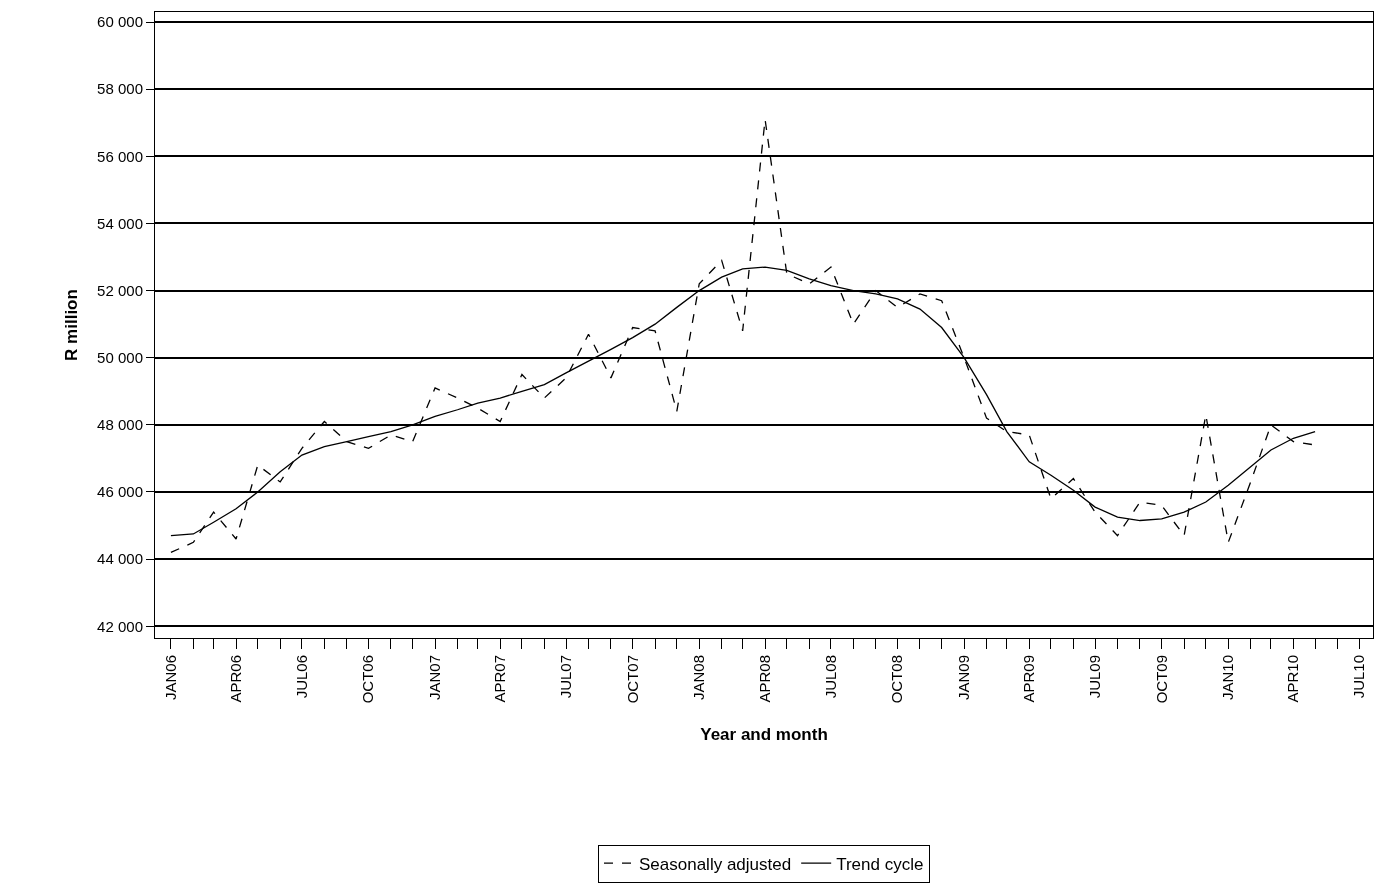 This screenshot has width=1381, height=890. Describe the element at coordinates (120, 492) in the screenshot. I see `y-tick-label: 46 000` at that location.